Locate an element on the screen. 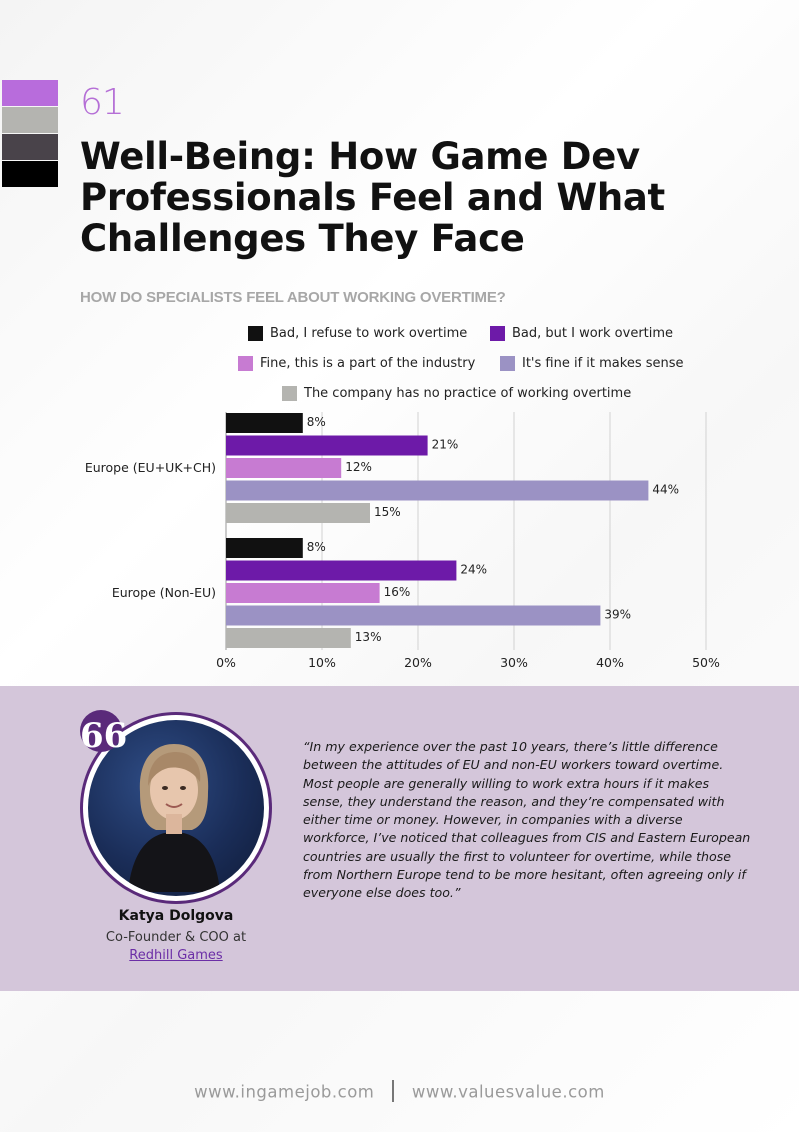 The height and width of the screenshot is (1132, 799). category-label: Europe (EU+UK+CH) is located at coordinates (150, 467).